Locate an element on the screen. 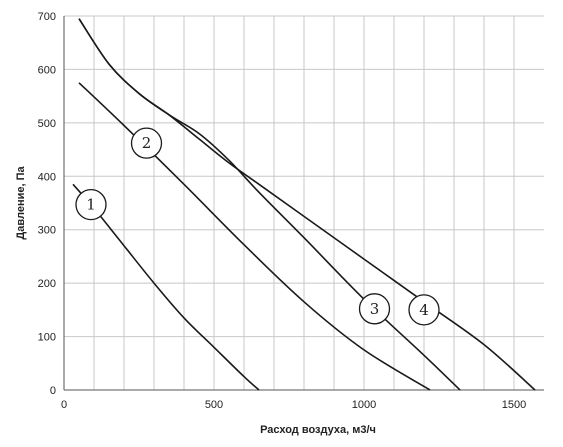  x-tick-label: 500 is located at coordinates (214, 405).